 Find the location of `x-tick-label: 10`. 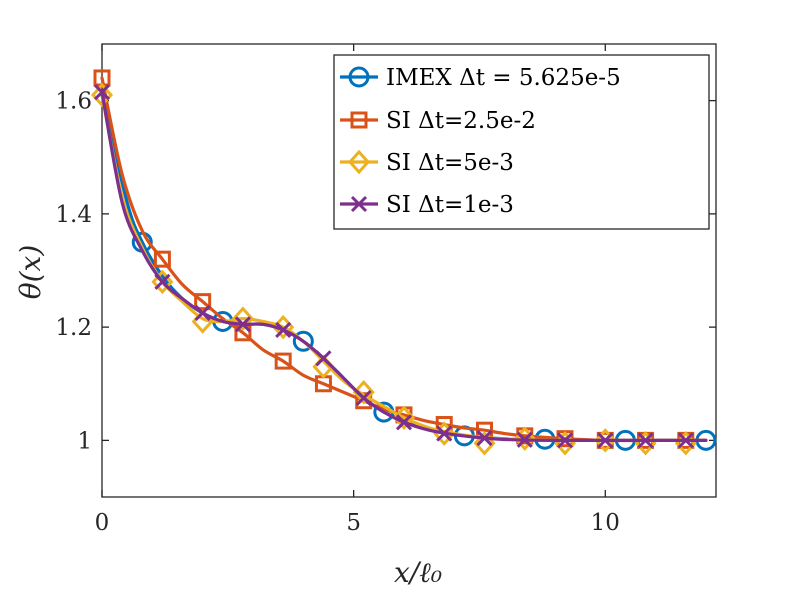

x-tick-label: 10 is located at coordinates (605, 523).